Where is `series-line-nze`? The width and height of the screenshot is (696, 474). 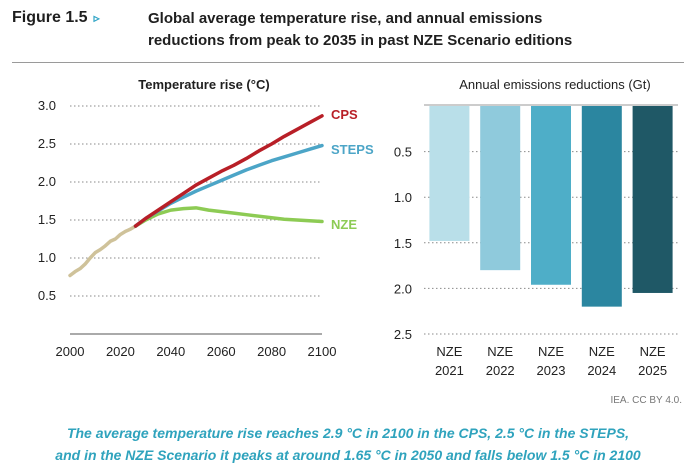 series-line-nze is located at coordinates (228, 217).